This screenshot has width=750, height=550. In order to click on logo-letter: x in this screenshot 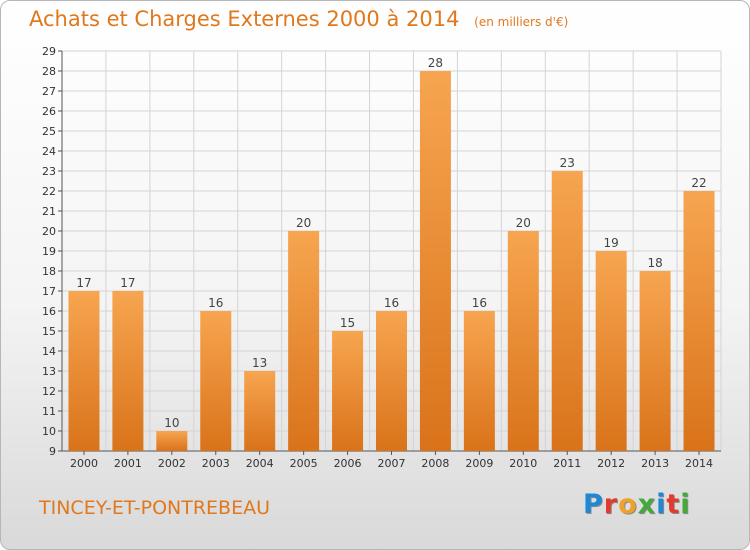, I will do `click(647, 504)`.